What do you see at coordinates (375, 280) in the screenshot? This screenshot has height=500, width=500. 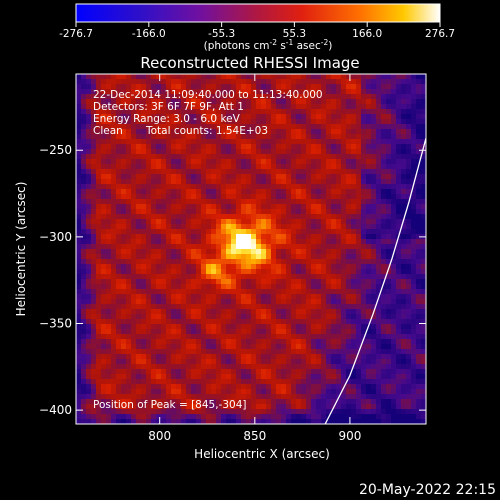 I see `solar-limb-line` at bounding box center [375, 280].